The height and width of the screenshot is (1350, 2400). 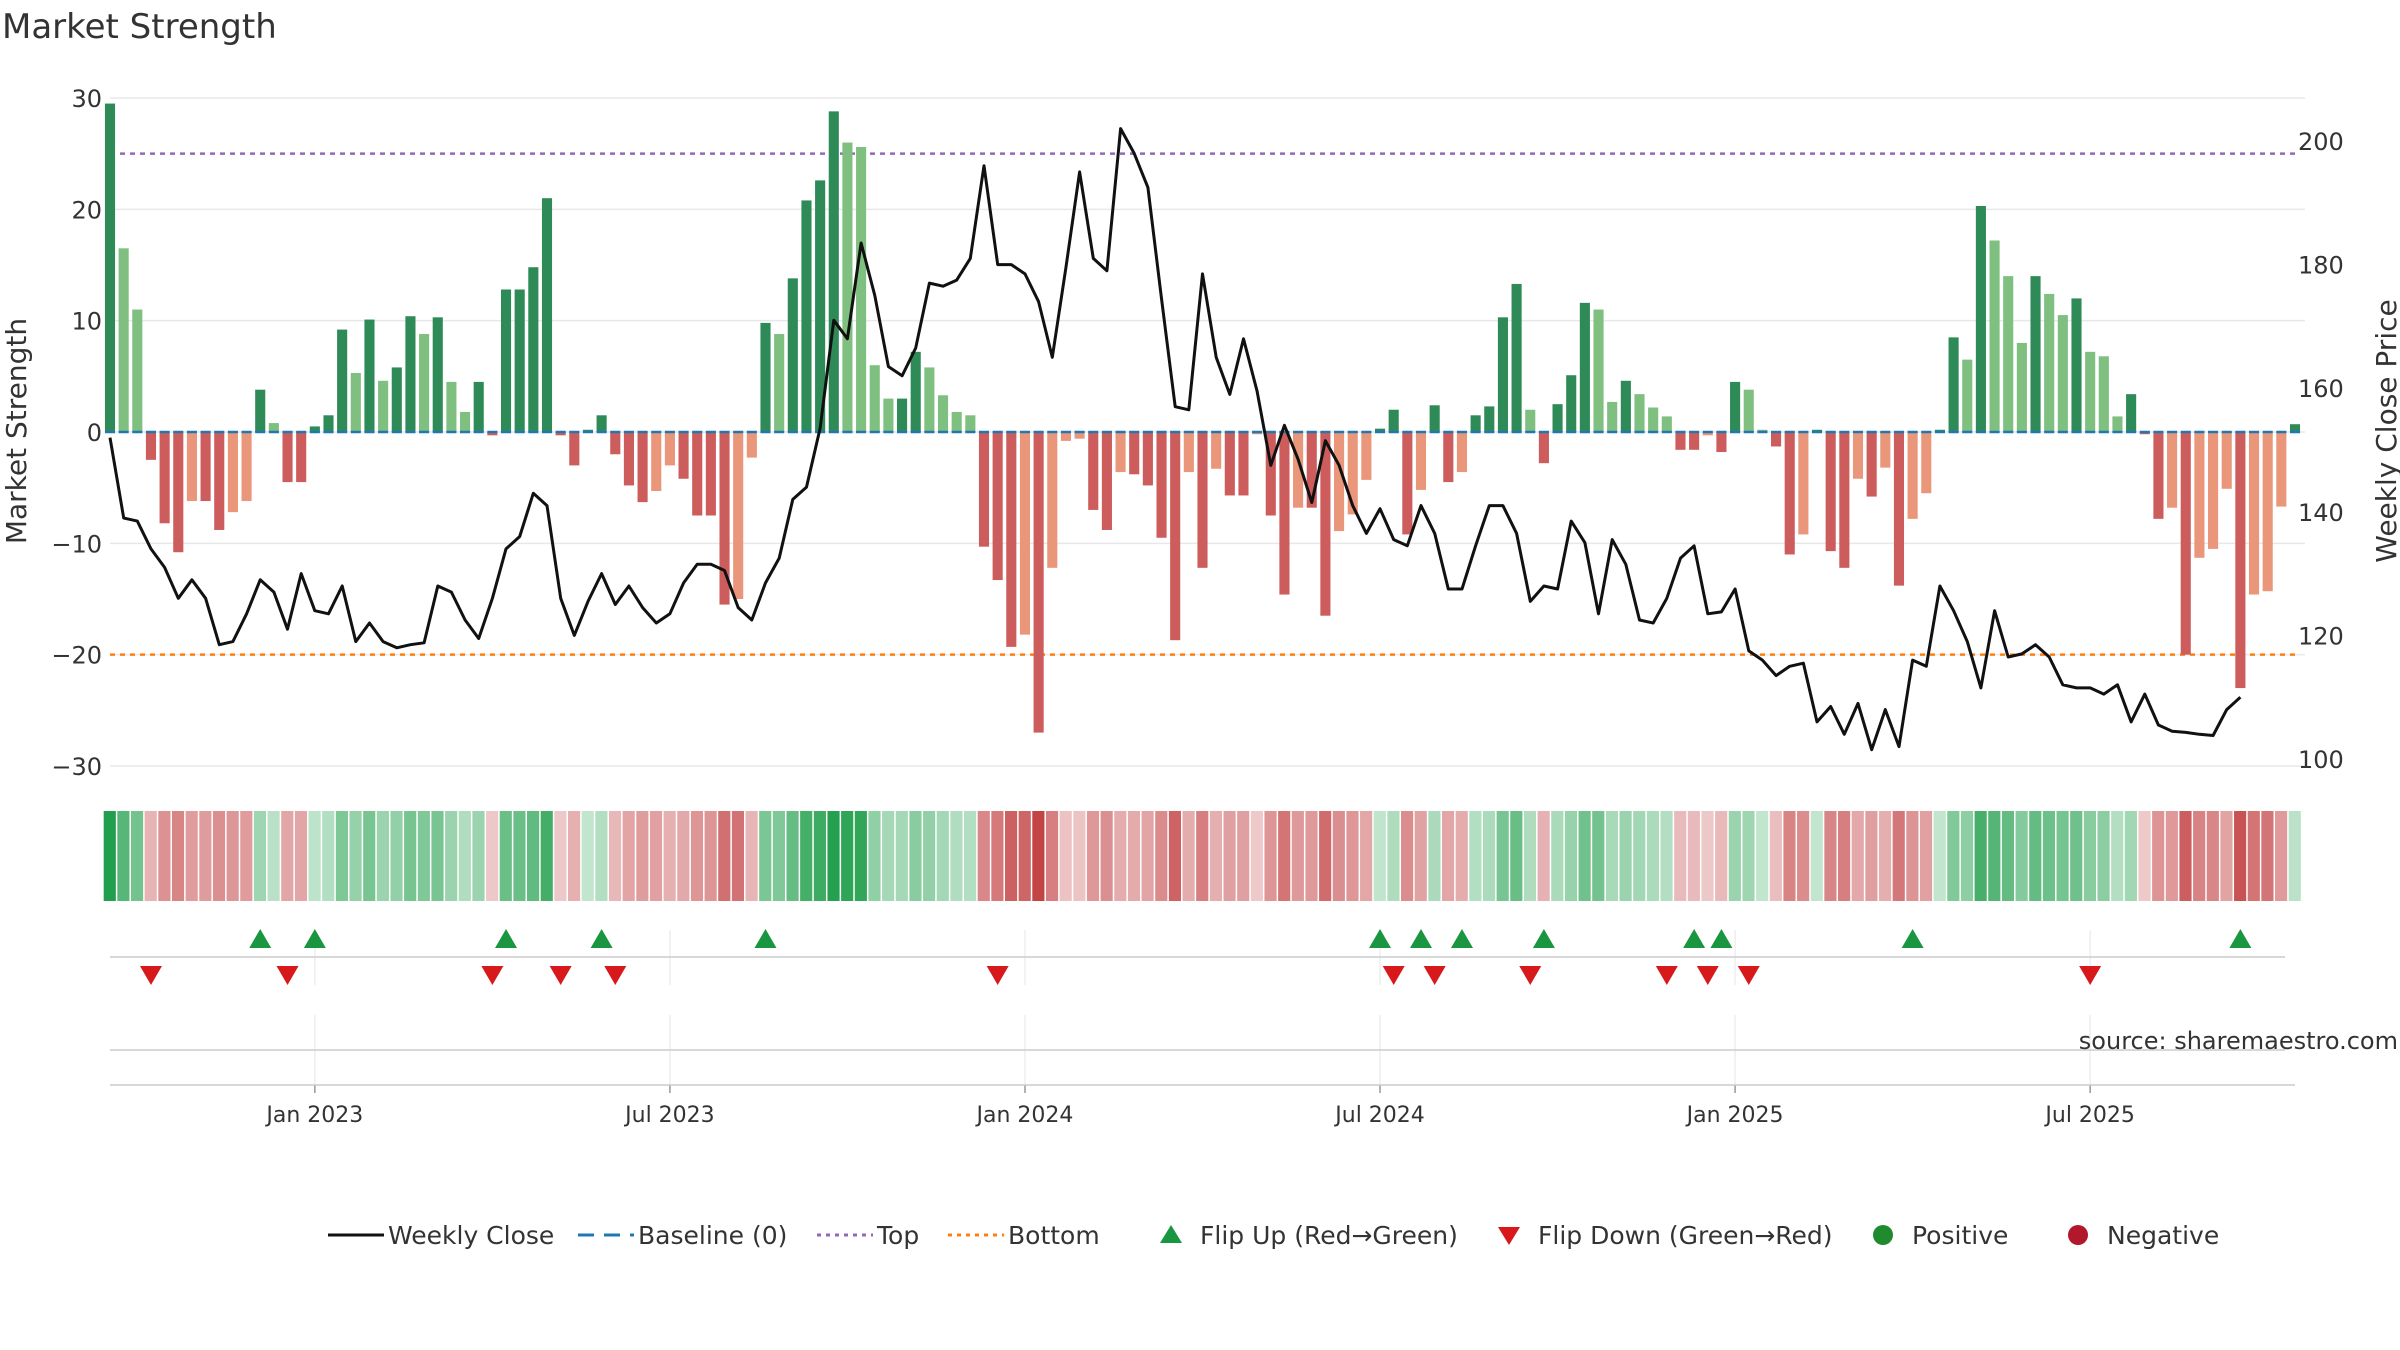 I want to click on legend-swatch-flip-down, so click(x=1509, y=1236).